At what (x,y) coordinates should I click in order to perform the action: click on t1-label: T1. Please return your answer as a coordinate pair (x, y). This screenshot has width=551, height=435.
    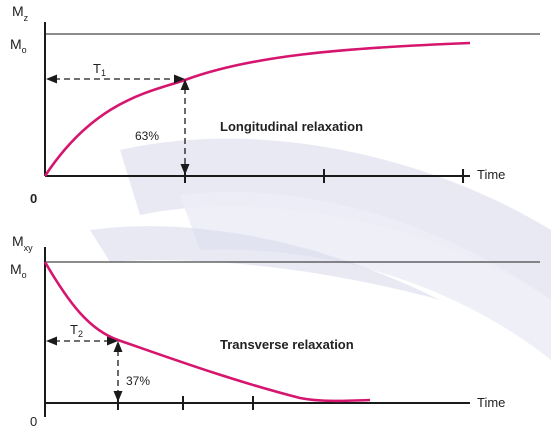
    Looking at the image, I should click on (99, 69).